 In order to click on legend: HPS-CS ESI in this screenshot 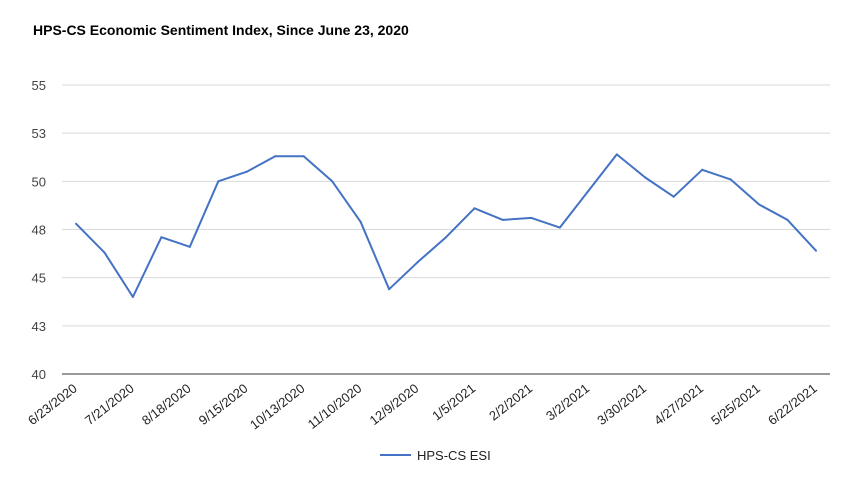, I will do `click(435, 455)`.